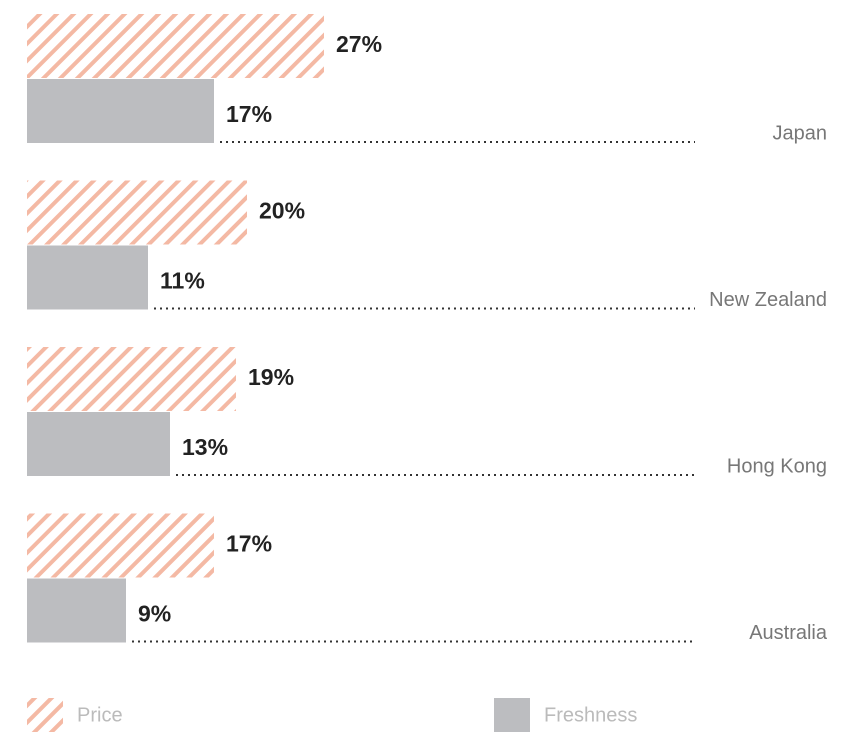 This screenshot has width=865, height=732. Describe the element at coordinates (182, 281) in the screenshot. I see `value-label: 11%` at that location.